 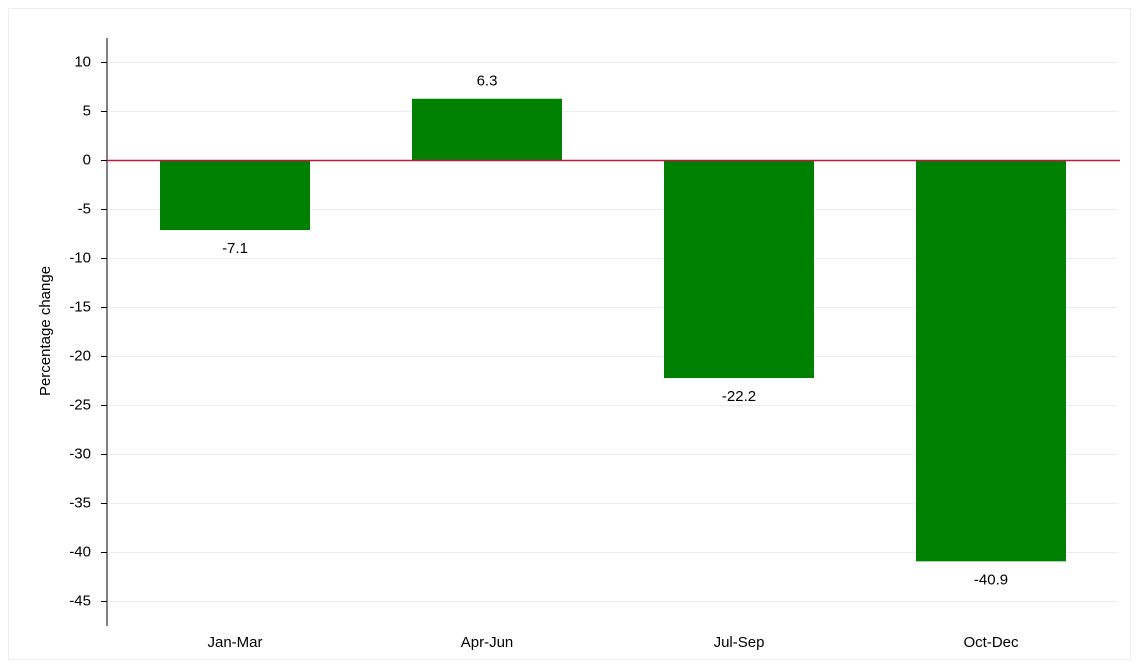 I want to click on x-tick-label: Jan-Mar, so click(x=234, y=642).